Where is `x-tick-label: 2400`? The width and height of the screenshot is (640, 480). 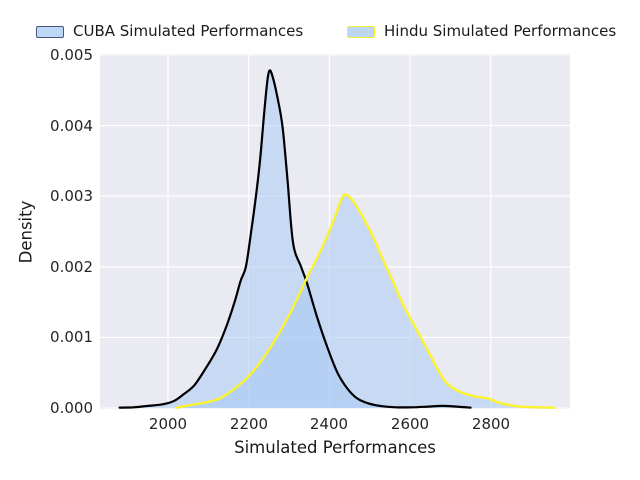
x-tick-label: 2400 is located at coordinates (329, 424).